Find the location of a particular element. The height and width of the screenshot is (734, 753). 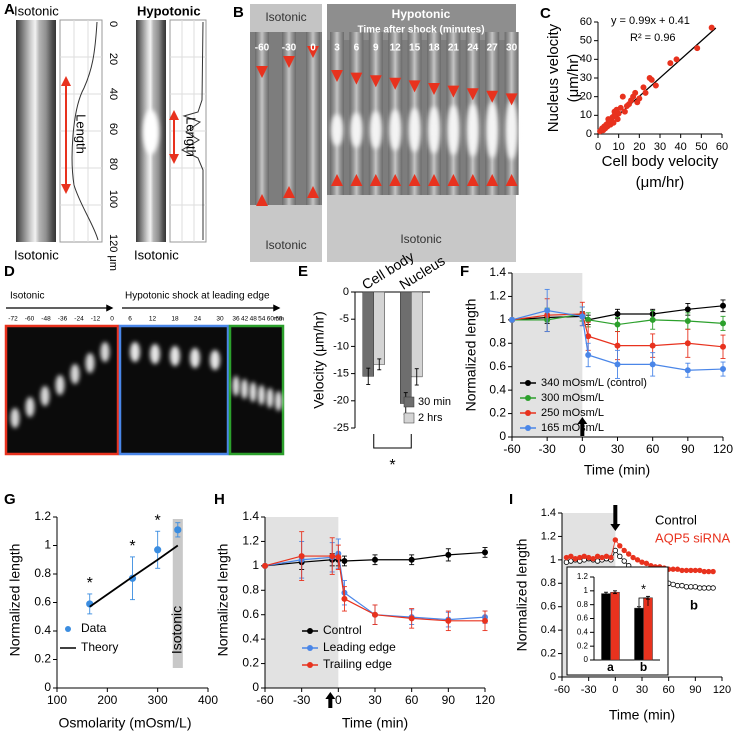

time-label: -60 is located at coordinates (30, 319).